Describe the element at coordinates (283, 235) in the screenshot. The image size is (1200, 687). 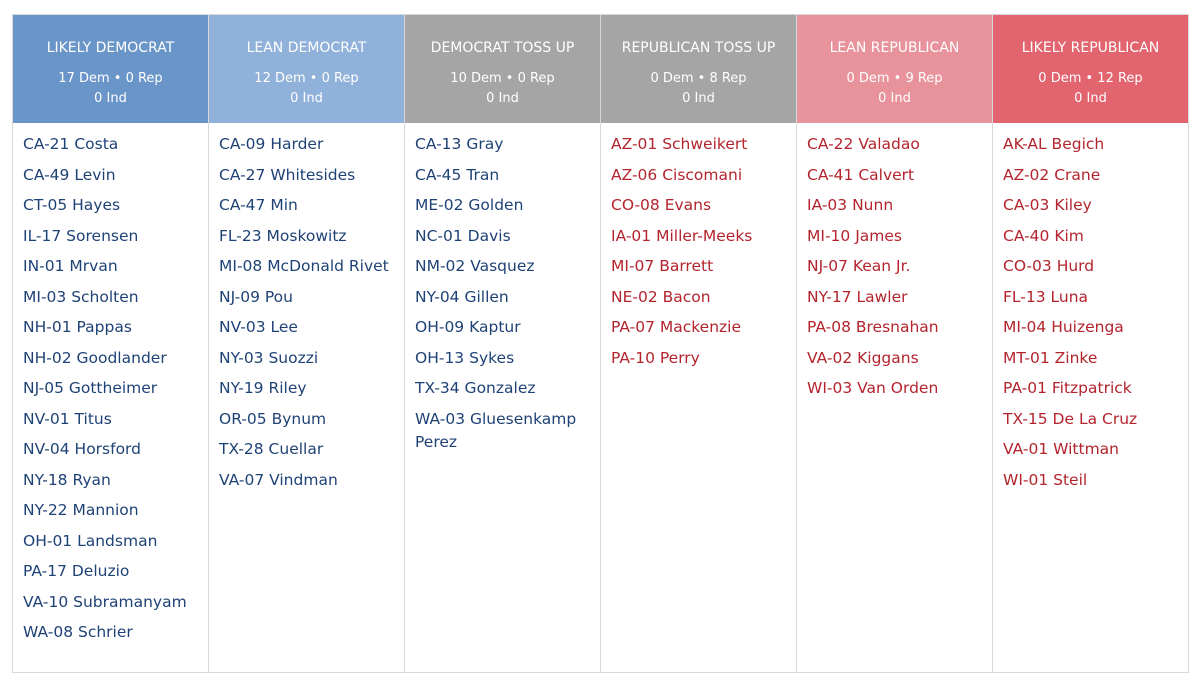
I see `race: FL-23 Moskowitz` at that location.